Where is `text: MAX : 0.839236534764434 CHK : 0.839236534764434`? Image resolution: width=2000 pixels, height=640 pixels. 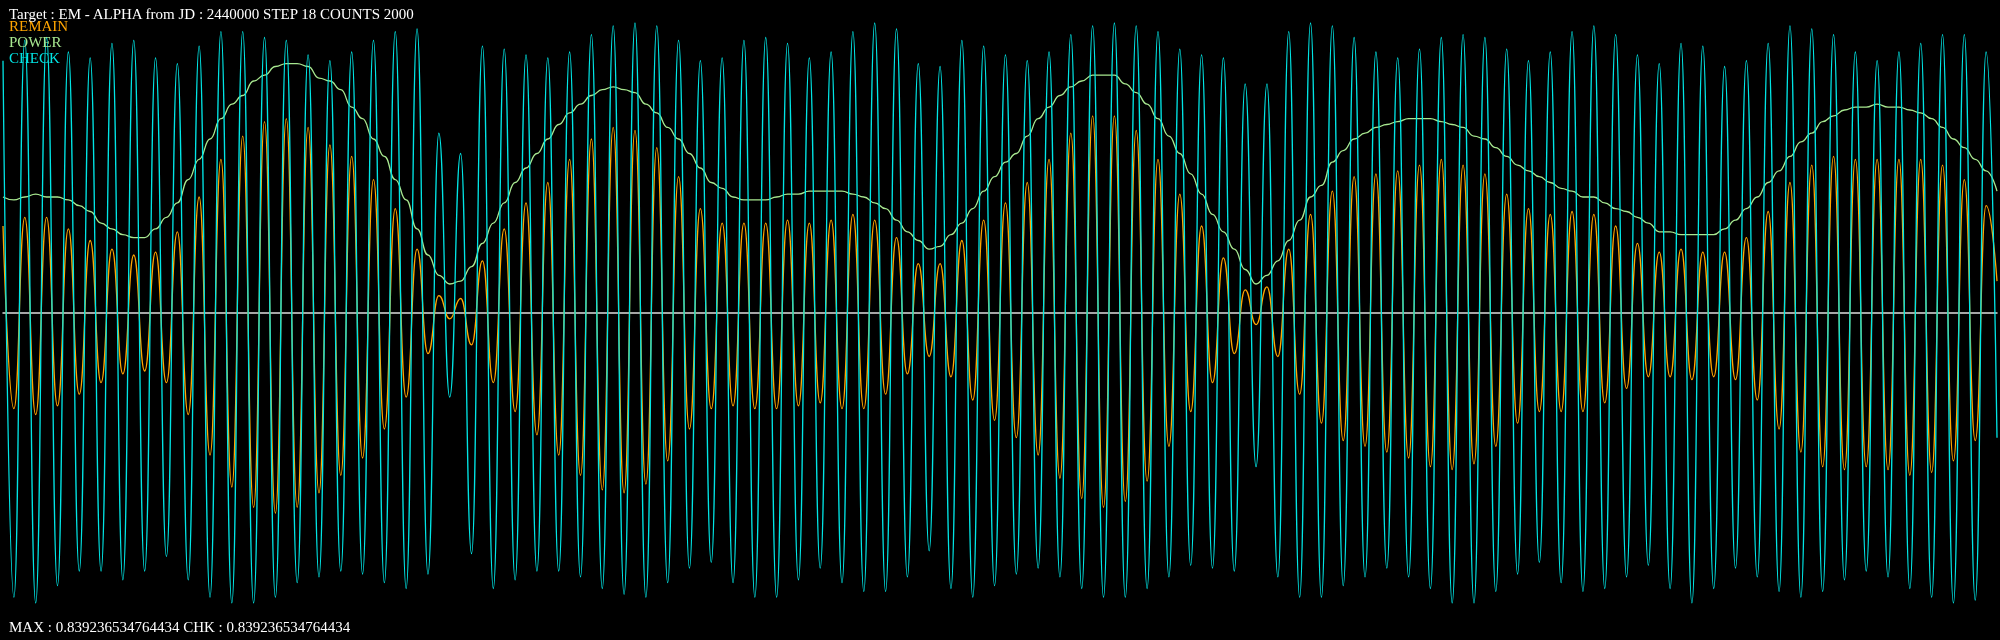 text: MAX : 0.839236534764434 CHK : 0.839236534764434 is located at coordinates (180, 626).